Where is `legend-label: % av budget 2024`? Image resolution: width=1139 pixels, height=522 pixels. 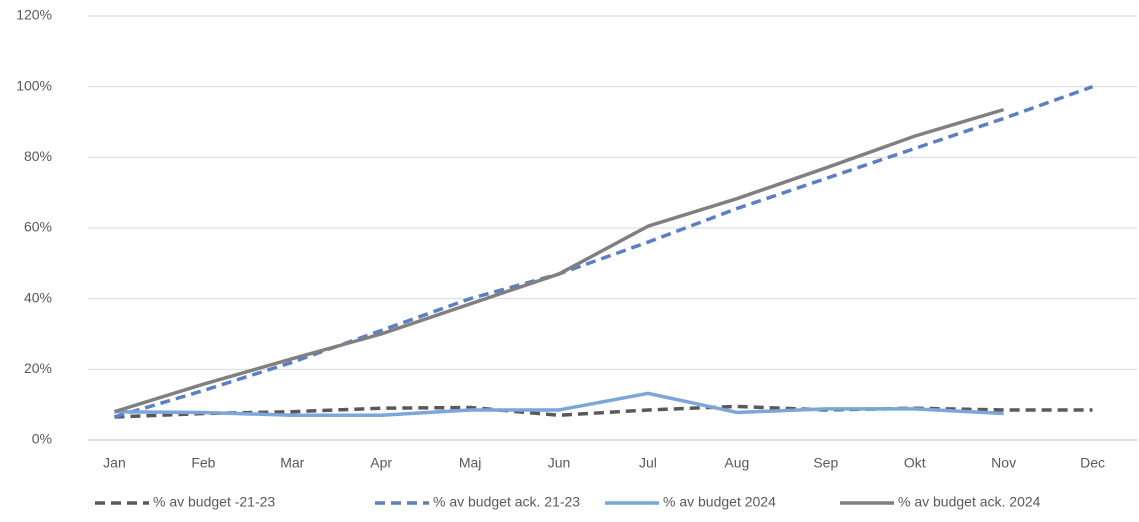
legend-label: % av budget 2024 is located at coordinates (719, 502).